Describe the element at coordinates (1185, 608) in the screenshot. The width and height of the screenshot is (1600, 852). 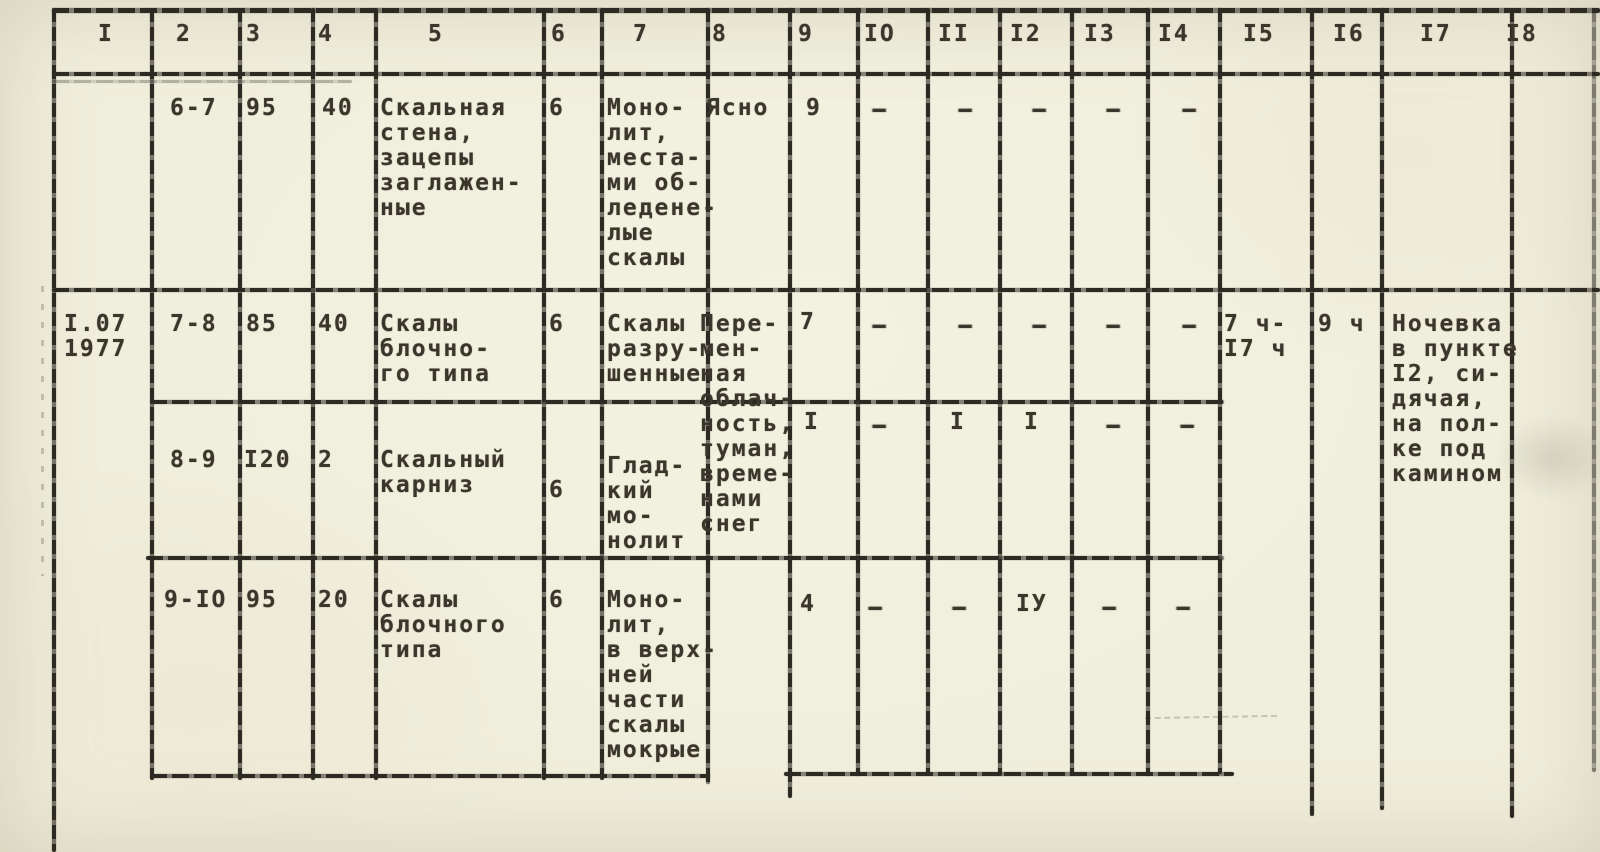
I see `r4-c14-cell: -` at that location.